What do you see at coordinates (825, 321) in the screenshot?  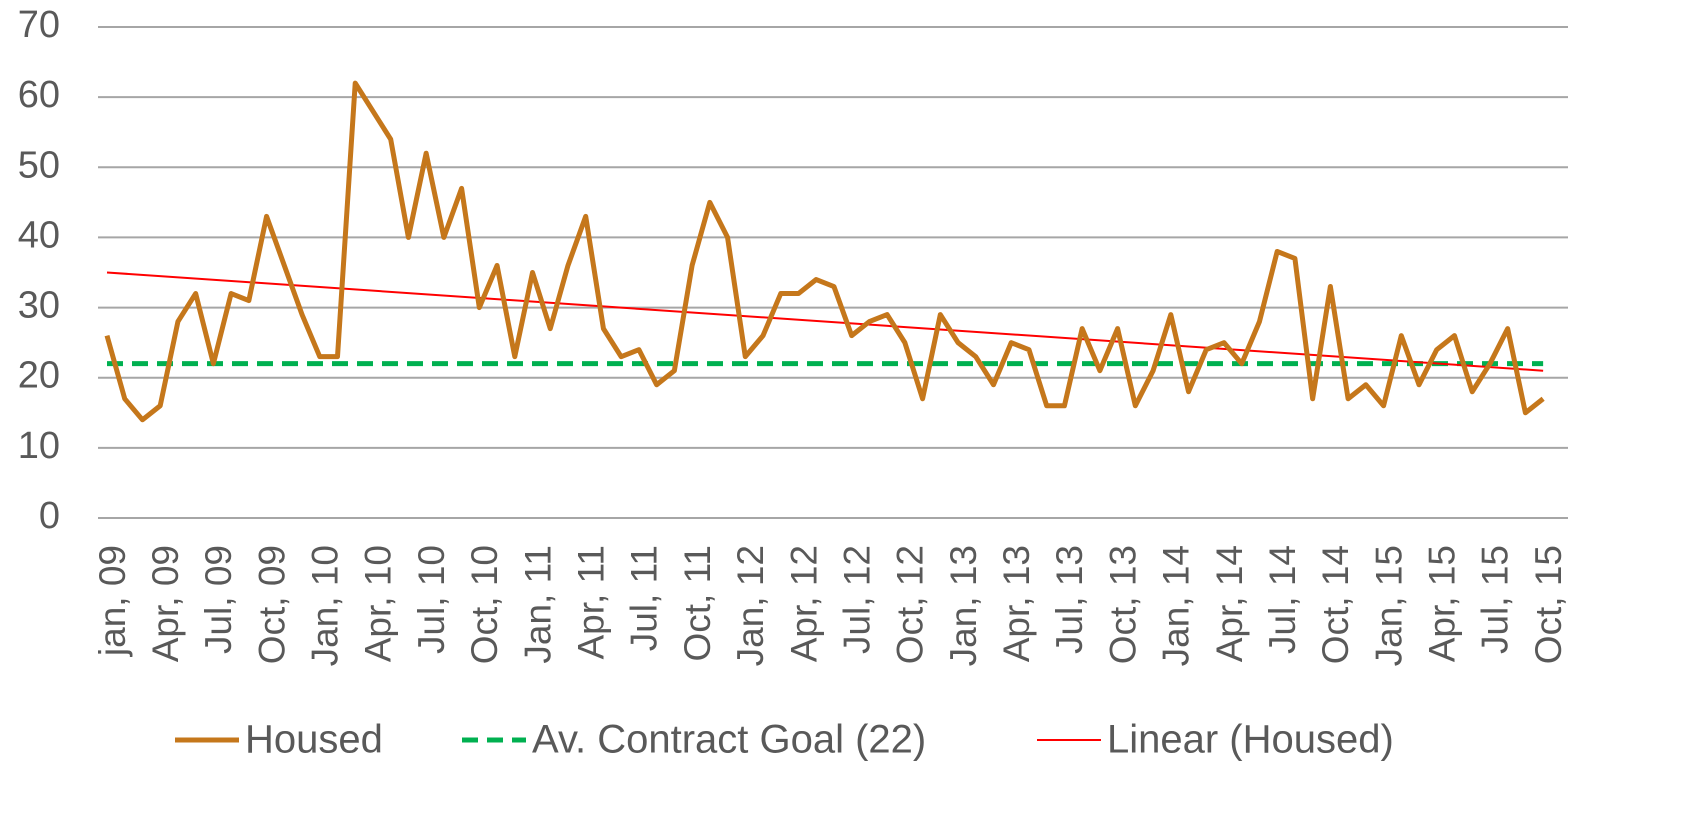 I see `trend-line` at bounding box center [825, 321].